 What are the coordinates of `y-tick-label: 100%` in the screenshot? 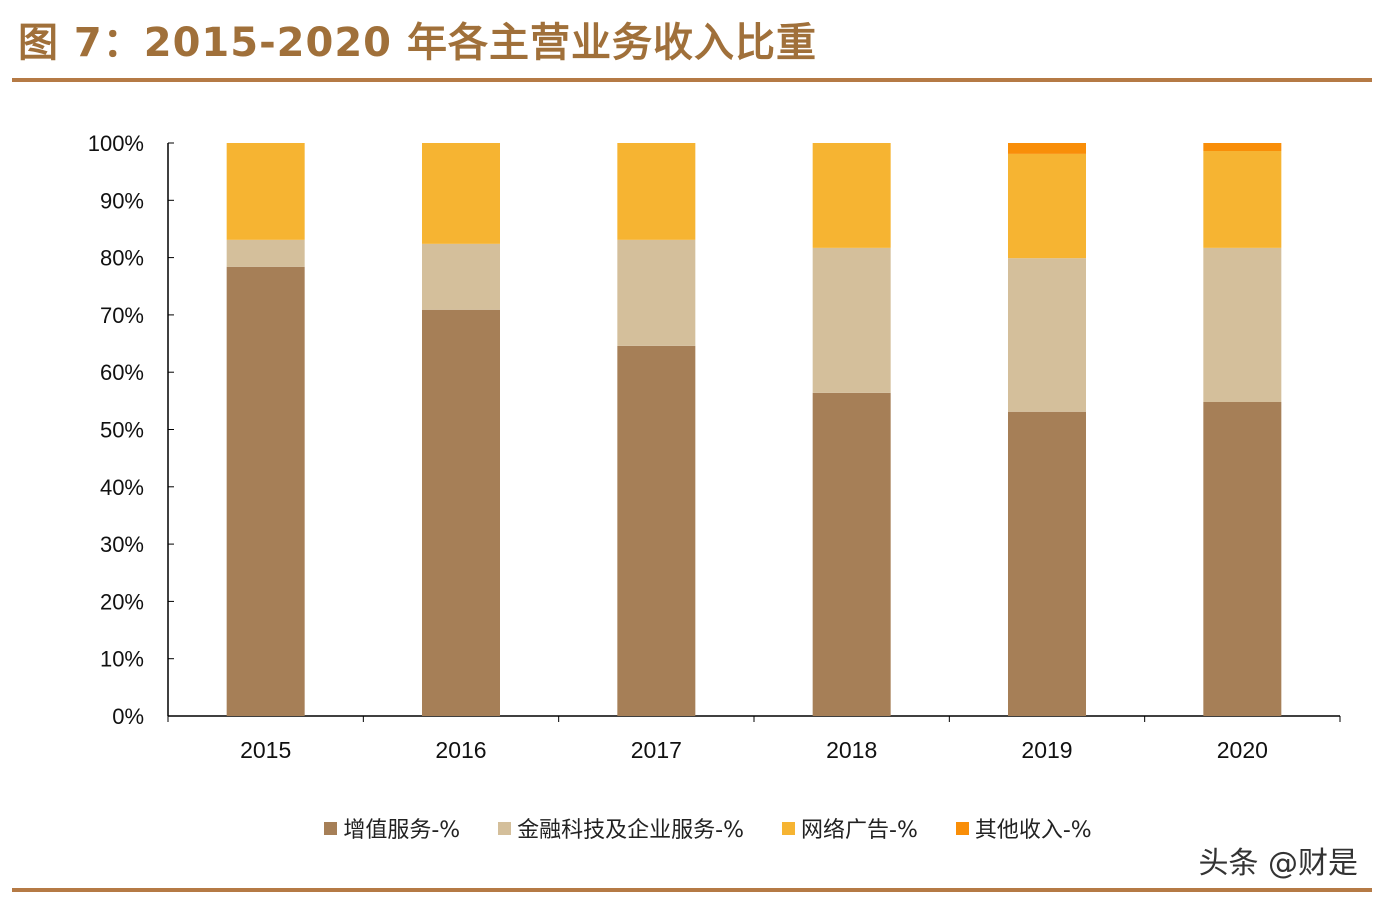 It's located at (116, 143).